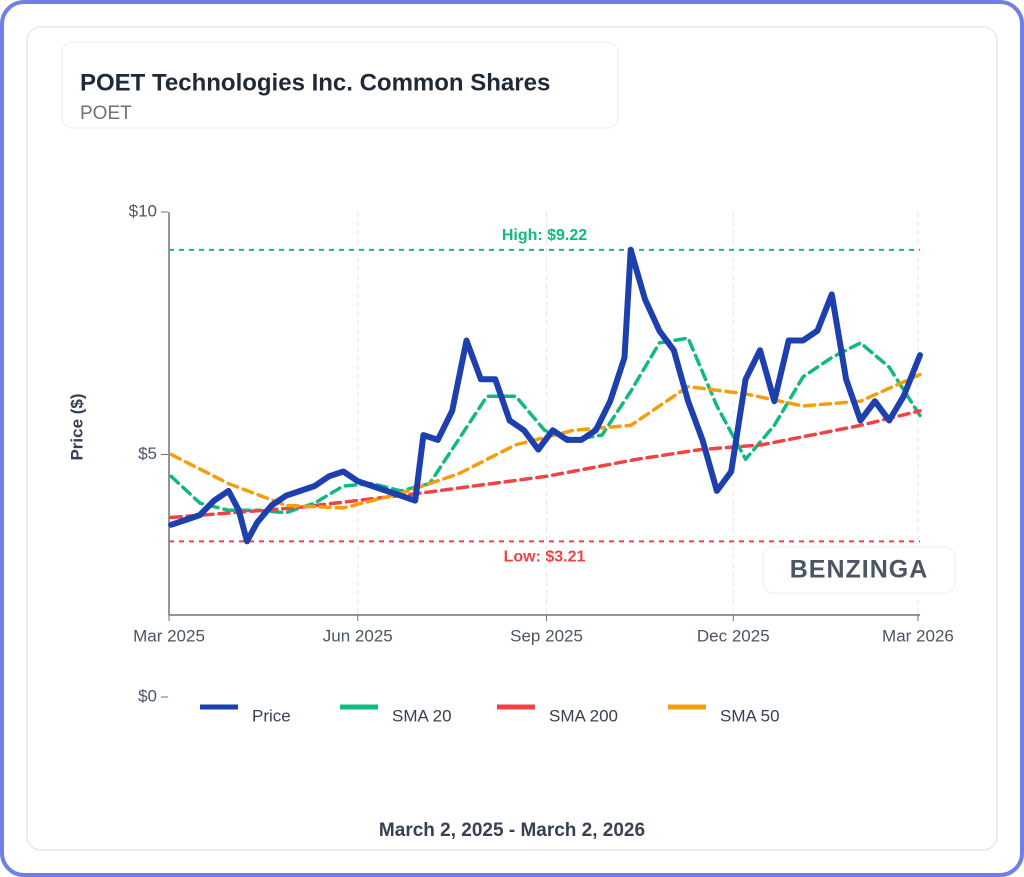  I want to click on legend-label: SMA 20, so click(422, 715).